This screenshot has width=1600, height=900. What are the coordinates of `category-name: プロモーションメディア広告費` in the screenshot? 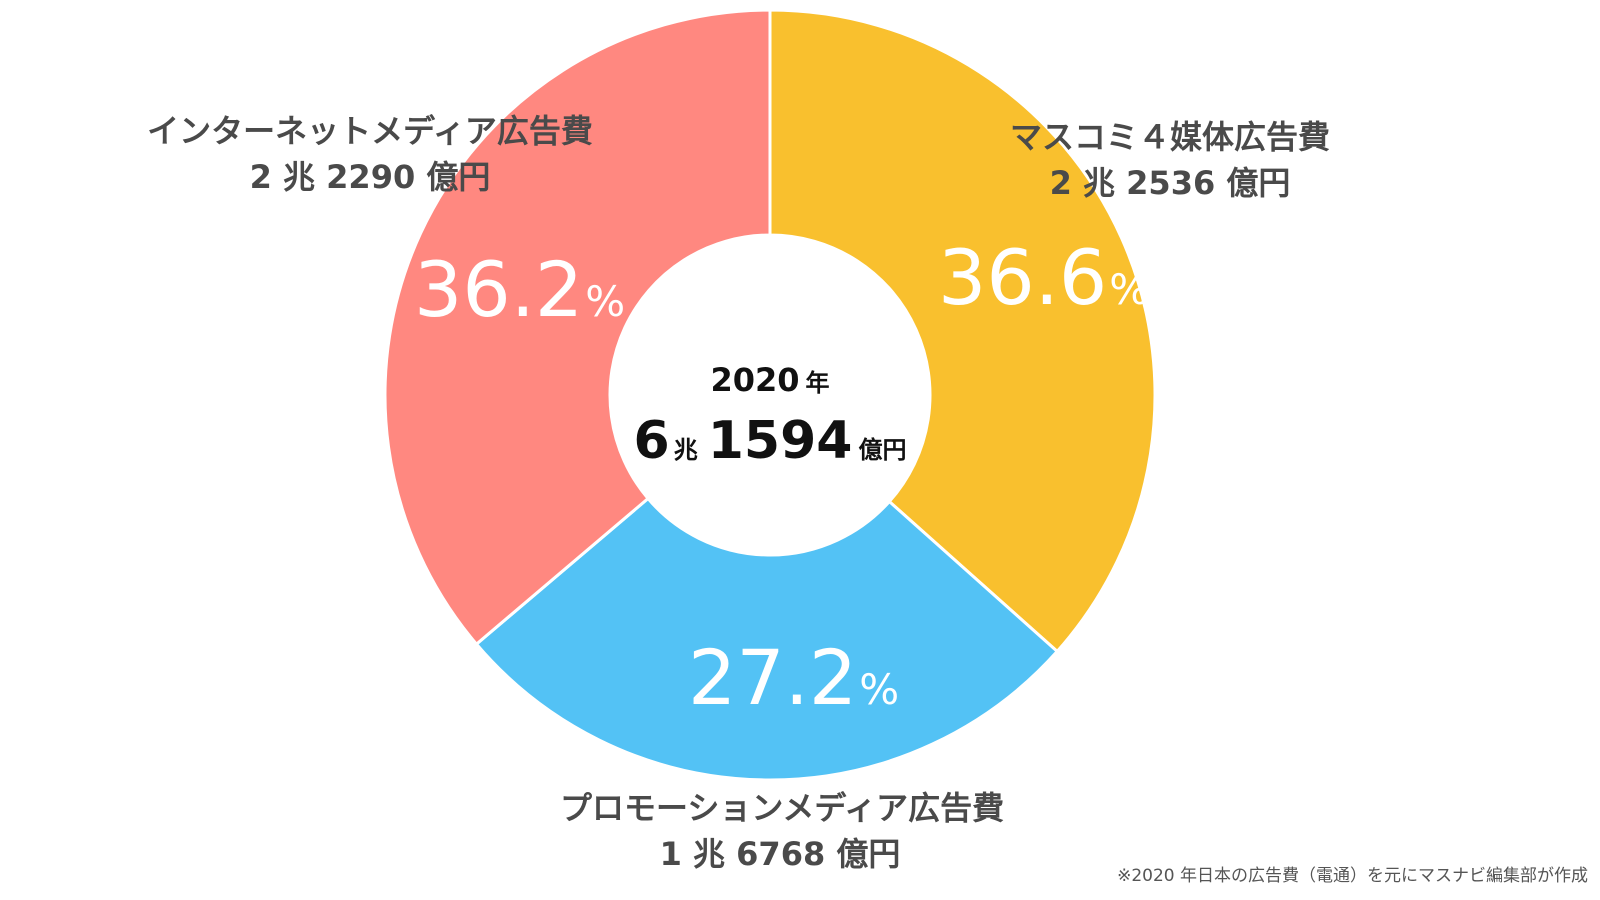 It's located at (782, 808).